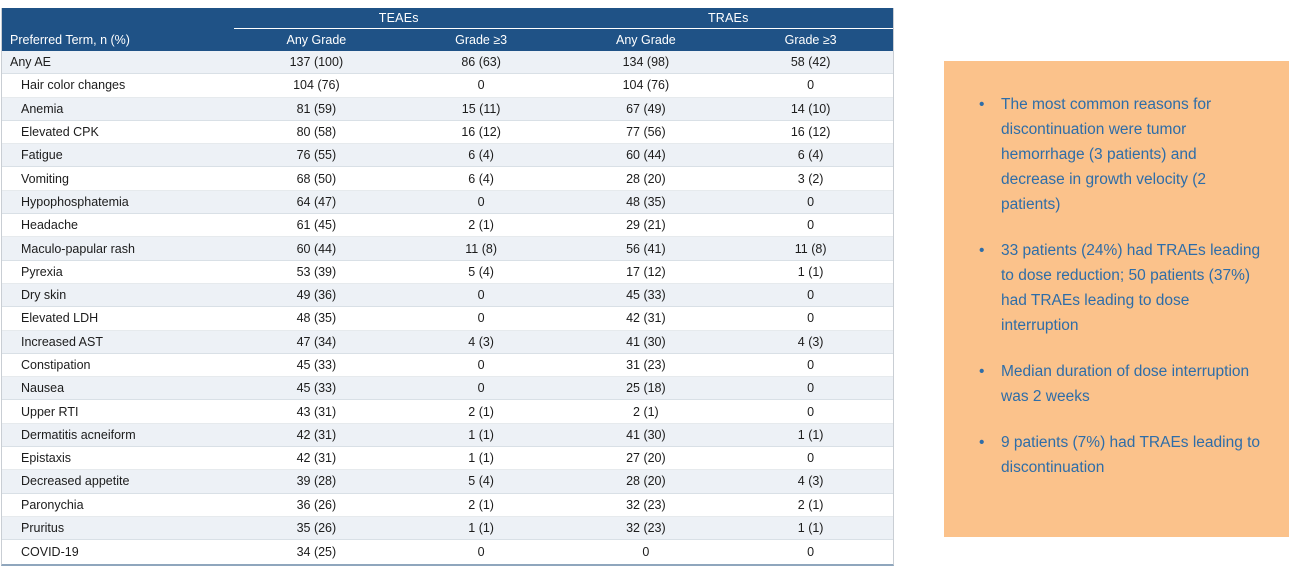  Describe the element at coordinates (75, 481) in the screenshot. I see `preferred-term-cell: Decreased appetite` at that location.